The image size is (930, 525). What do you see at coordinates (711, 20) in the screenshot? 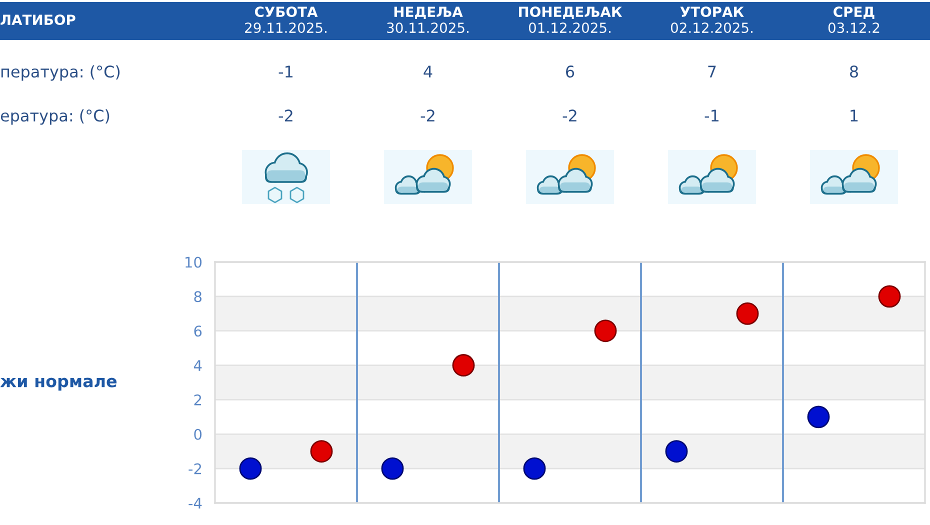
I see `text: УТОРАК 02.12.2025.` at bounding box center [711, 20].